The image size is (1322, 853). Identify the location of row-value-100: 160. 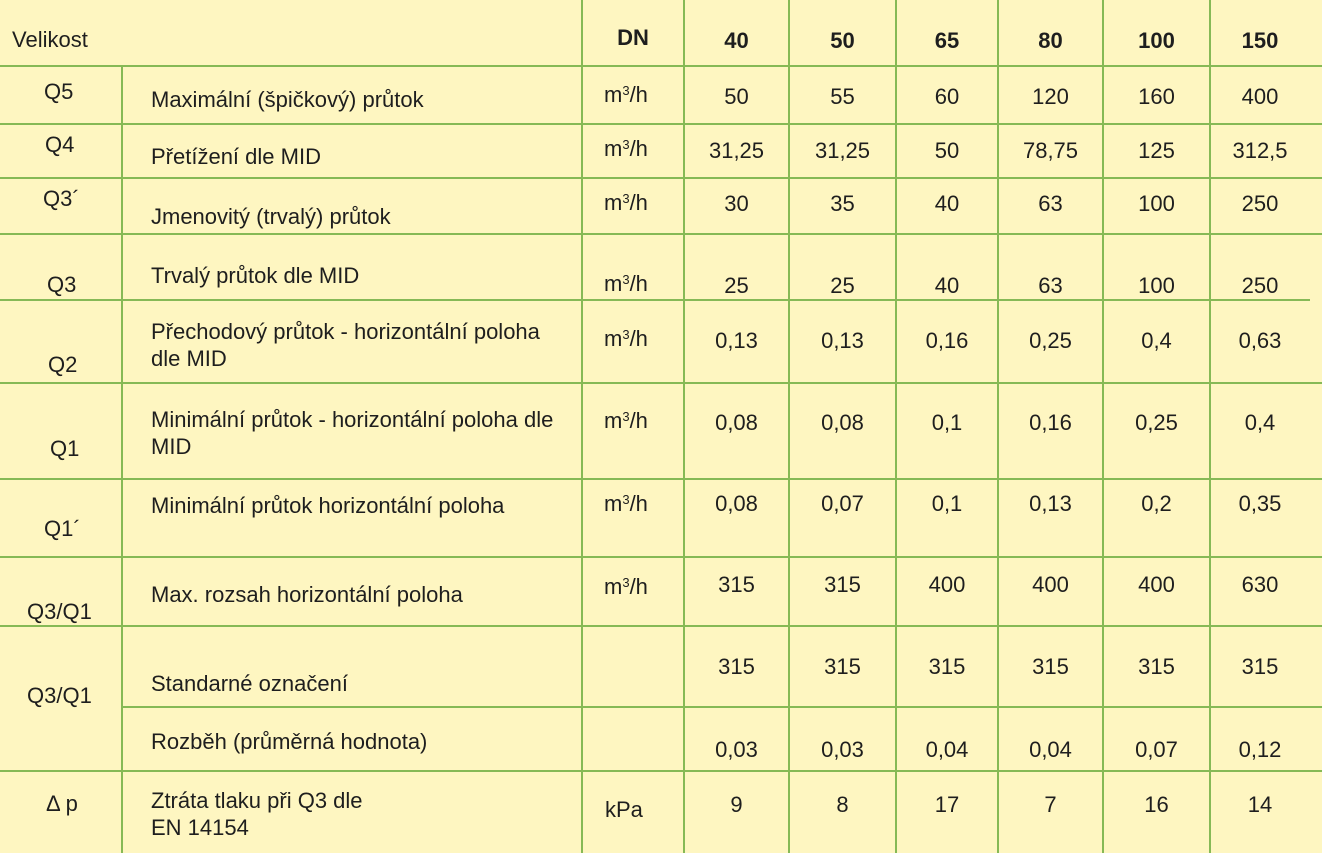
(1156, 96).